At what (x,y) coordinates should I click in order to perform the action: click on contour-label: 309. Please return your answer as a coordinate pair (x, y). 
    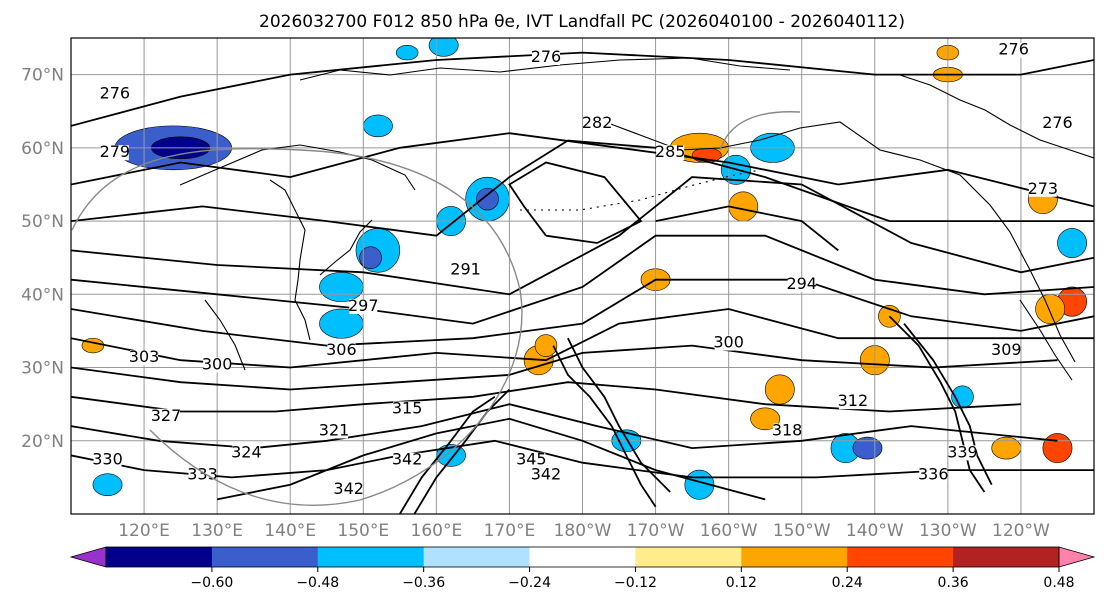
    Looking at the image, I should click on (1006, 349).